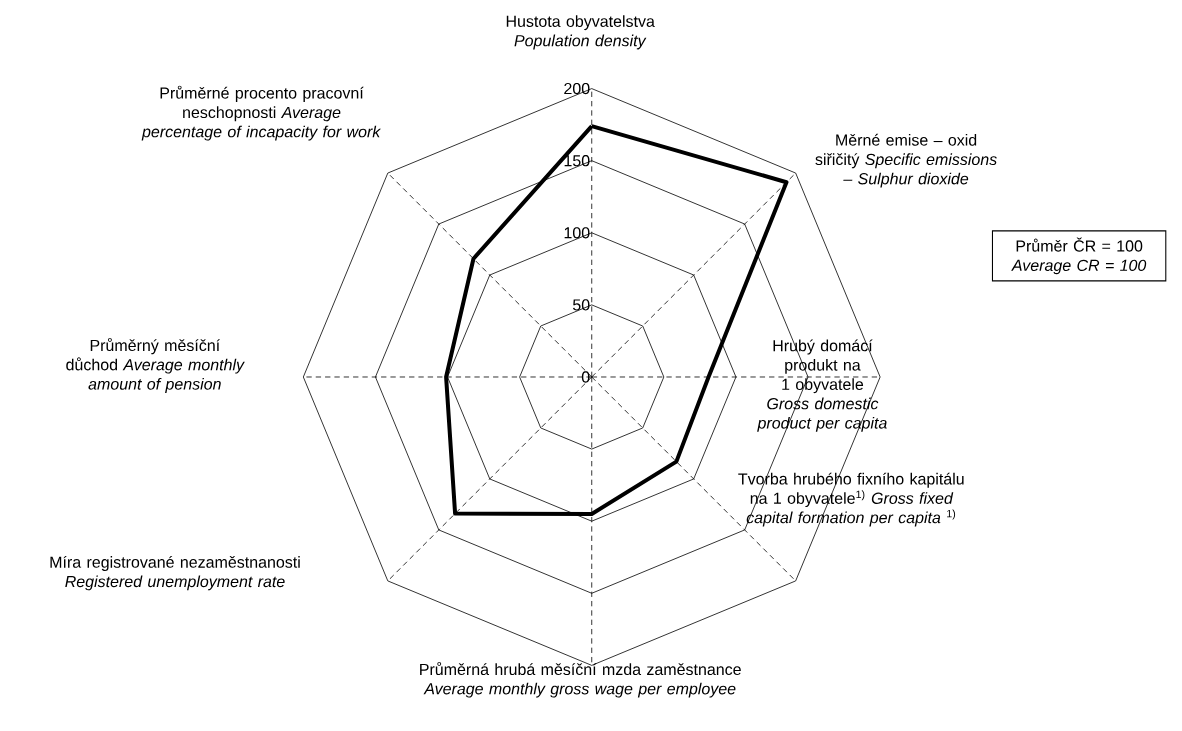  I want to click on spoke-label: Míra registrované nezaměstnanosti Registered unemployment rate, so click(175, 573).